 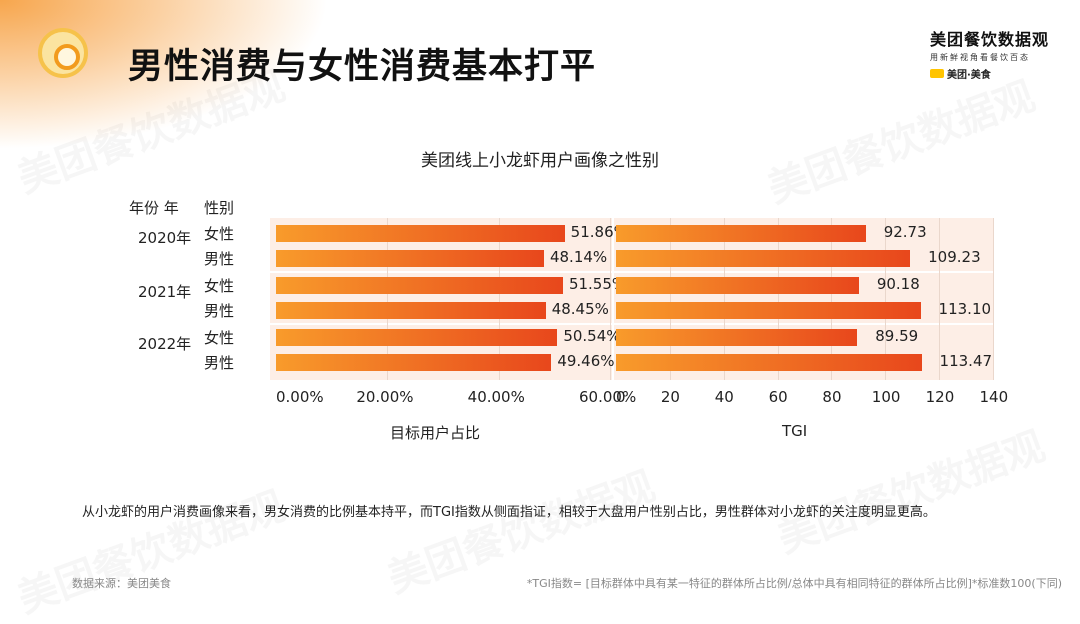 What do you see at coordinates (937, 73) in the screenshot?
I see `meituan-mini-logo-icon` at bounding box center [937, 73].